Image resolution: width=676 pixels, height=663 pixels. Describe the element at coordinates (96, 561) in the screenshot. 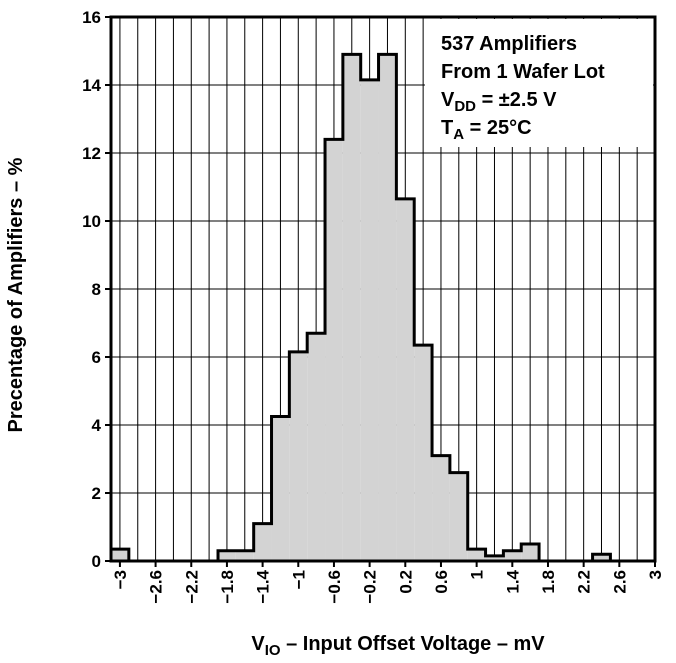

I see `y-tick-label: 0` at that location.